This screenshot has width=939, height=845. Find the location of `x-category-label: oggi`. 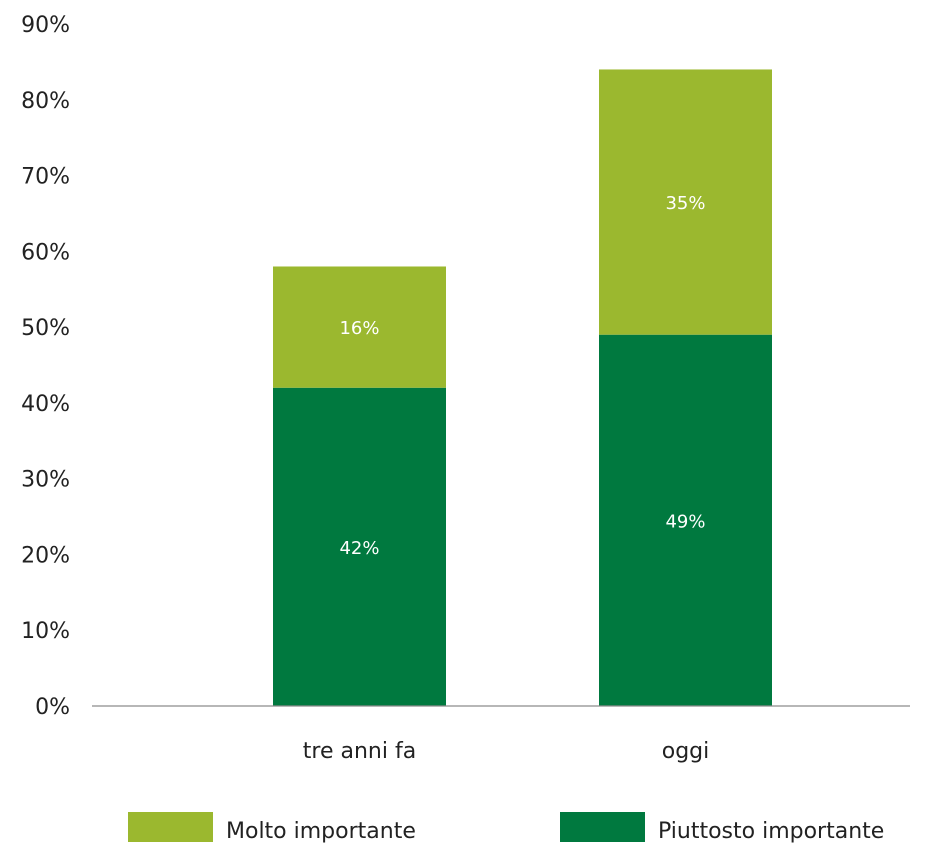

x-category-label: oggi is located at coordinates (686, 751).